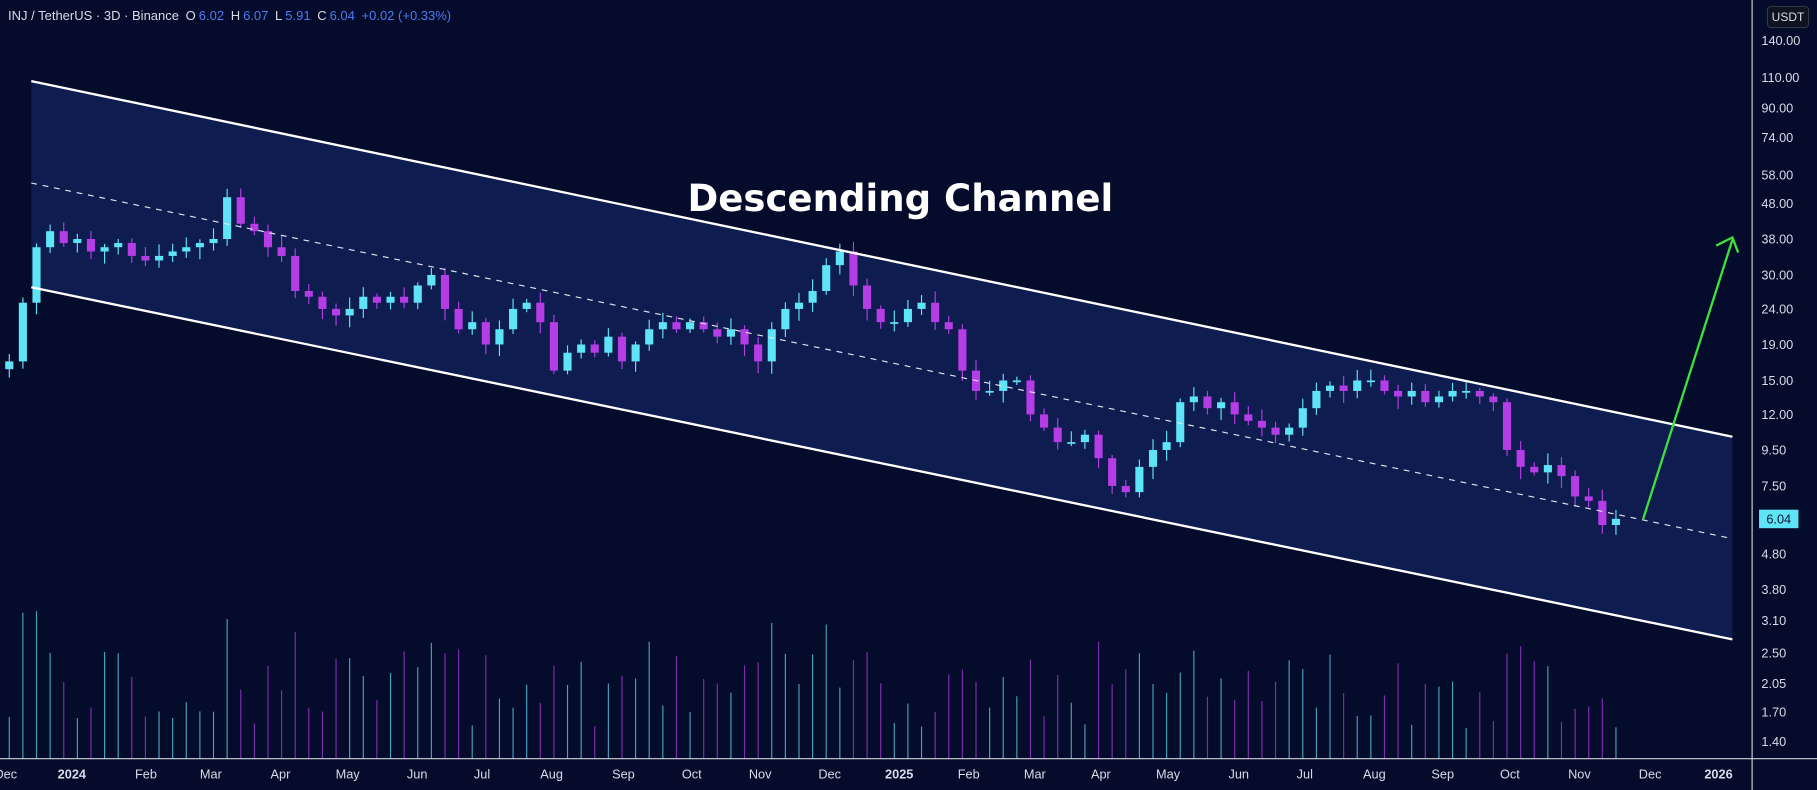 Image resolution: width=1817 pixels, height=790 pixels. What do you see at coordinates (1777, 309) in the screenshot?
I see `price-tick-label: 24.00` at bounding box center [1777, 309].